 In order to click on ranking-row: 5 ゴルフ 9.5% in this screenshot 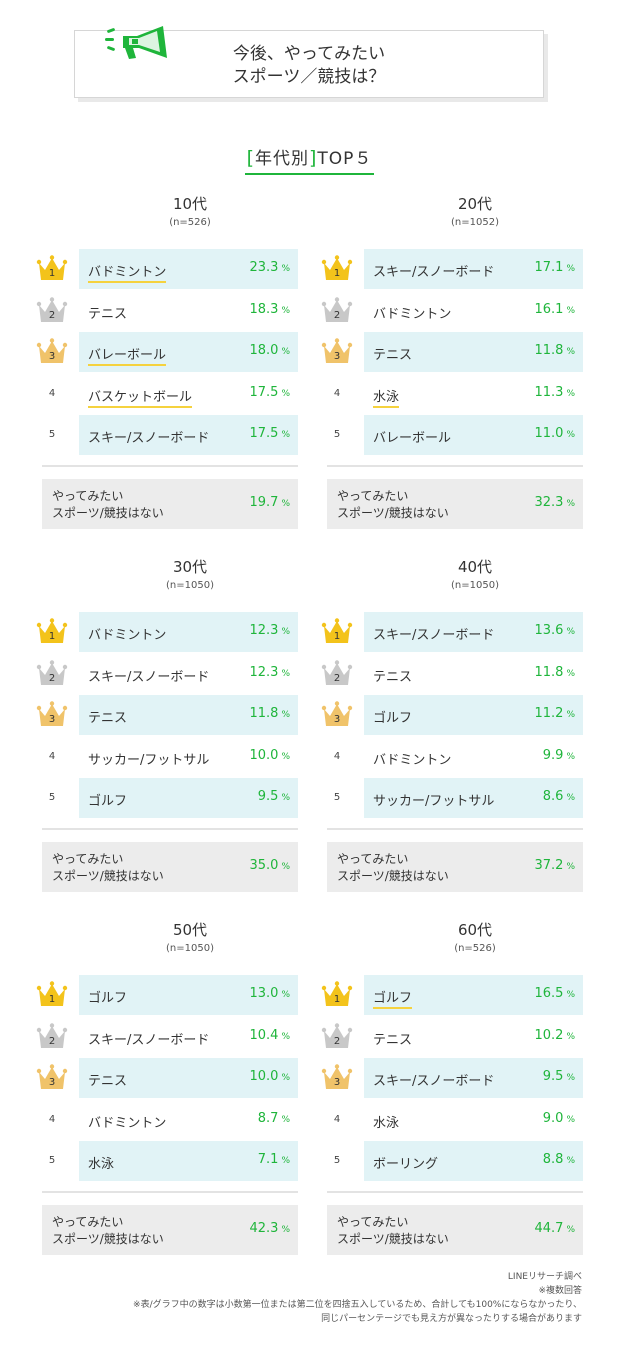, I will do `click(170, 798)`.